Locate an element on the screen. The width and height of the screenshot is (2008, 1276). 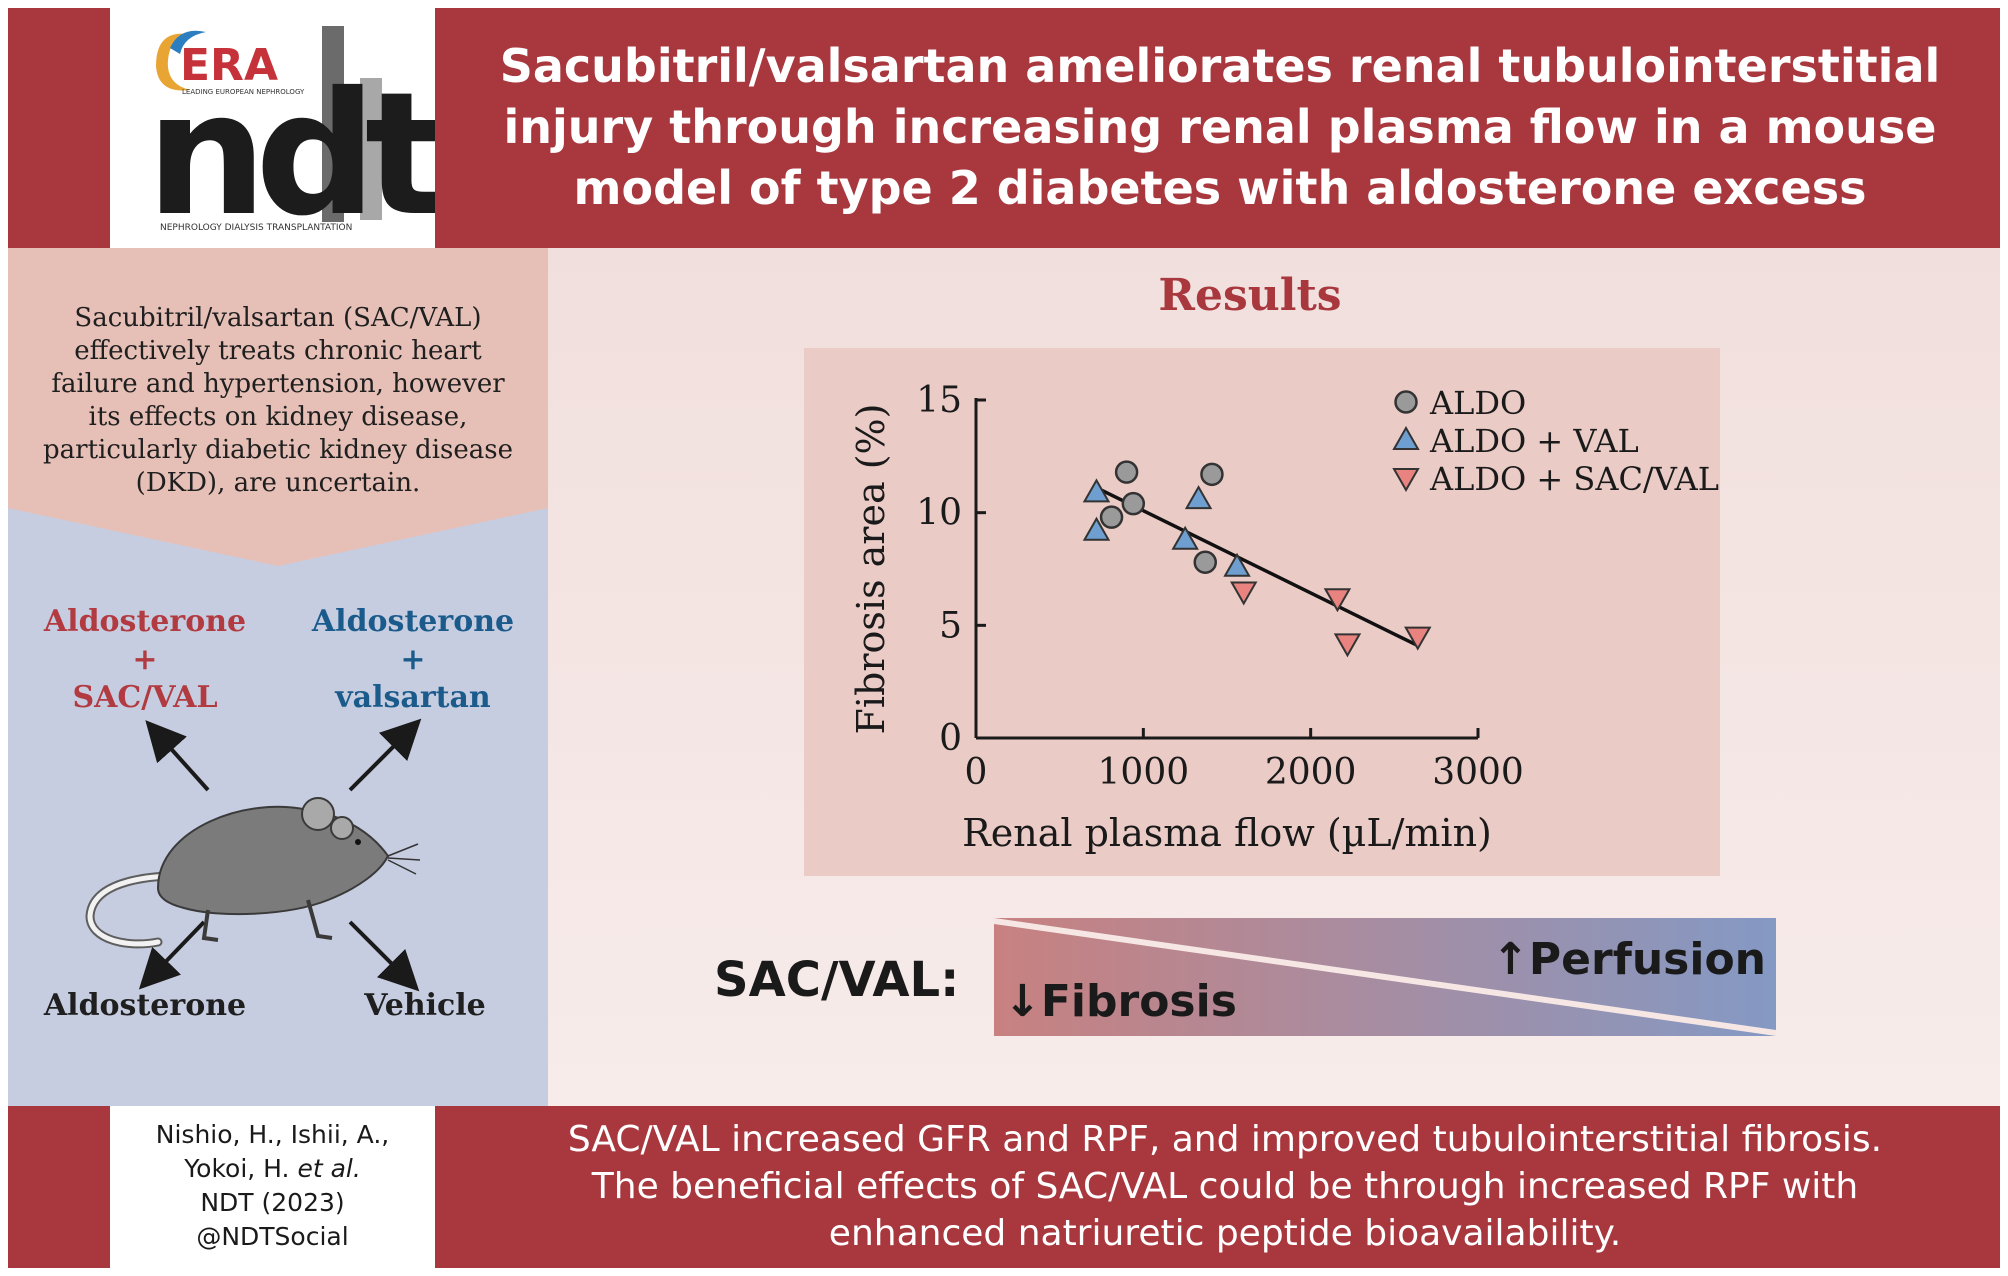
citation-box is located at coordinates (272, 1187).